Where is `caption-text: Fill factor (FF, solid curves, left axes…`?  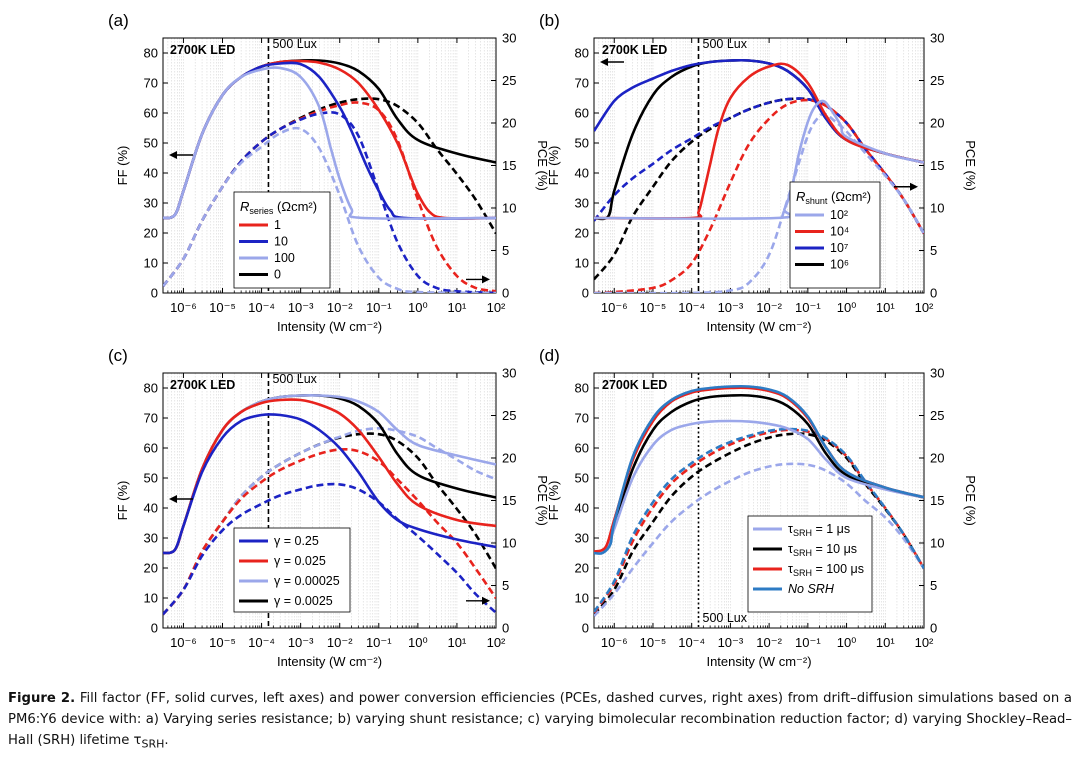
caption-text: Fill factor (FF, solid curves, left axes… is located at coordinates (540, 719).